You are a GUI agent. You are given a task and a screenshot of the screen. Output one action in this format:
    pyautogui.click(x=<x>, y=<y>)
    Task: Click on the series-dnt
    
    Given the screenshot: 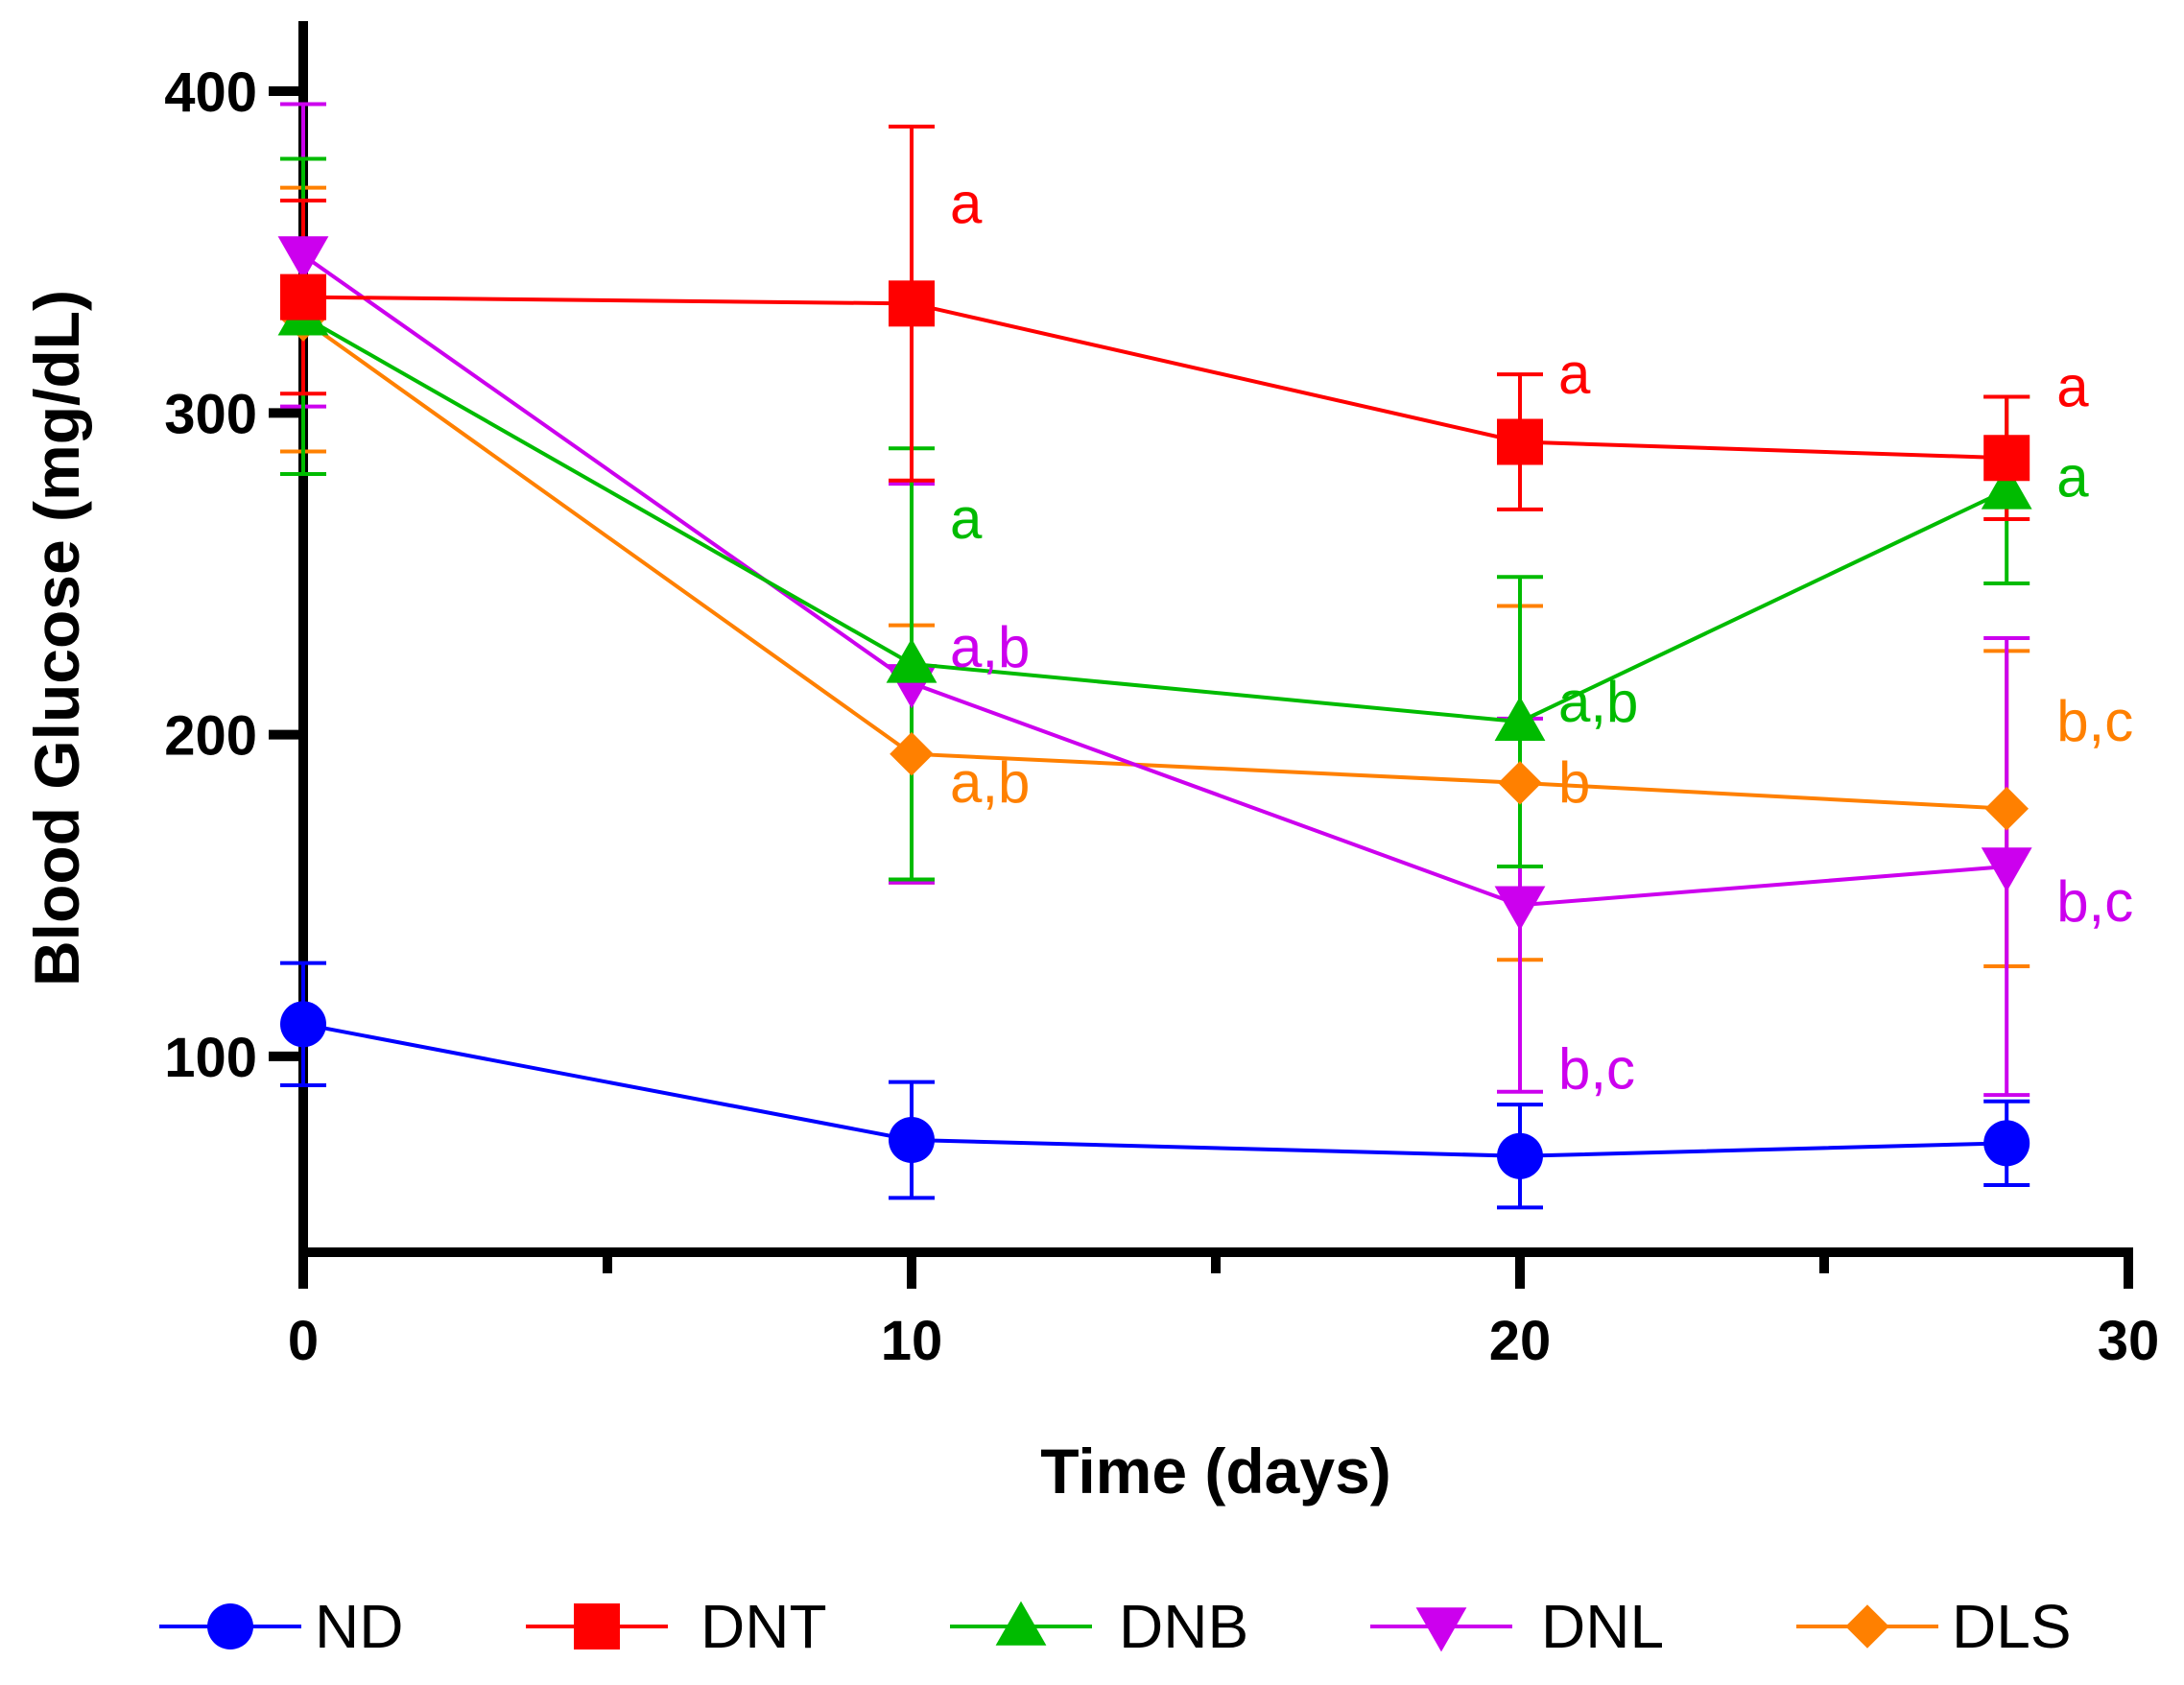 What is the action you would take?
    pyautogui.click(x=1155, y=377)
    